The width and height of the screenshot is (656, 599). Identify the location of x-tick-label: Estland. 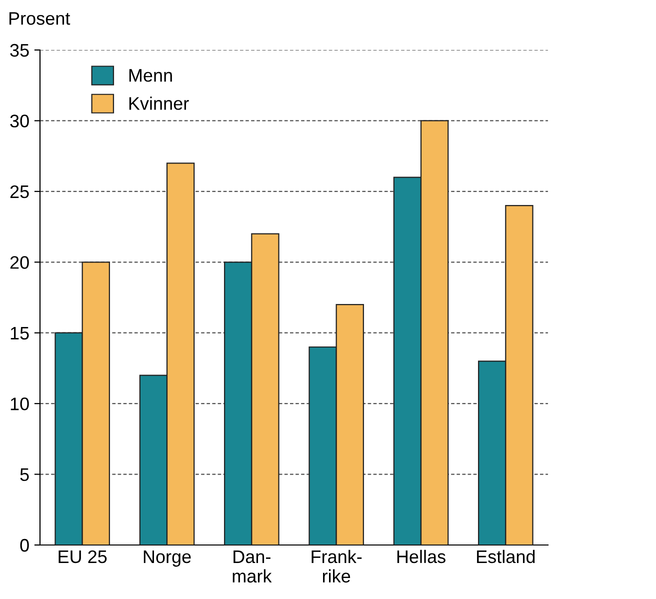
(506, 557).